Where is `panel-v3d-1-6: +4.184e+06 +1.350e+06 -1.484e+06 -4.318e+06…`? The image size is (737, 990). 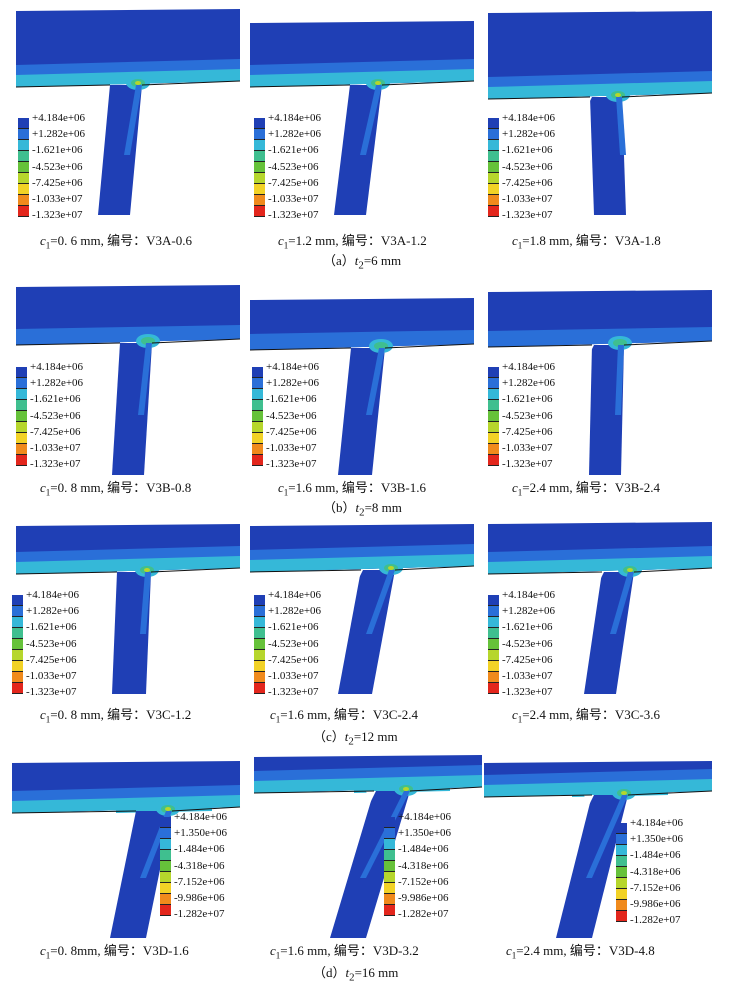
panel-v3d-1-6: +4.184e+06 +1.350e+06 -1.484e+06 -4.318e+06… is located at coordinates (129, 871).